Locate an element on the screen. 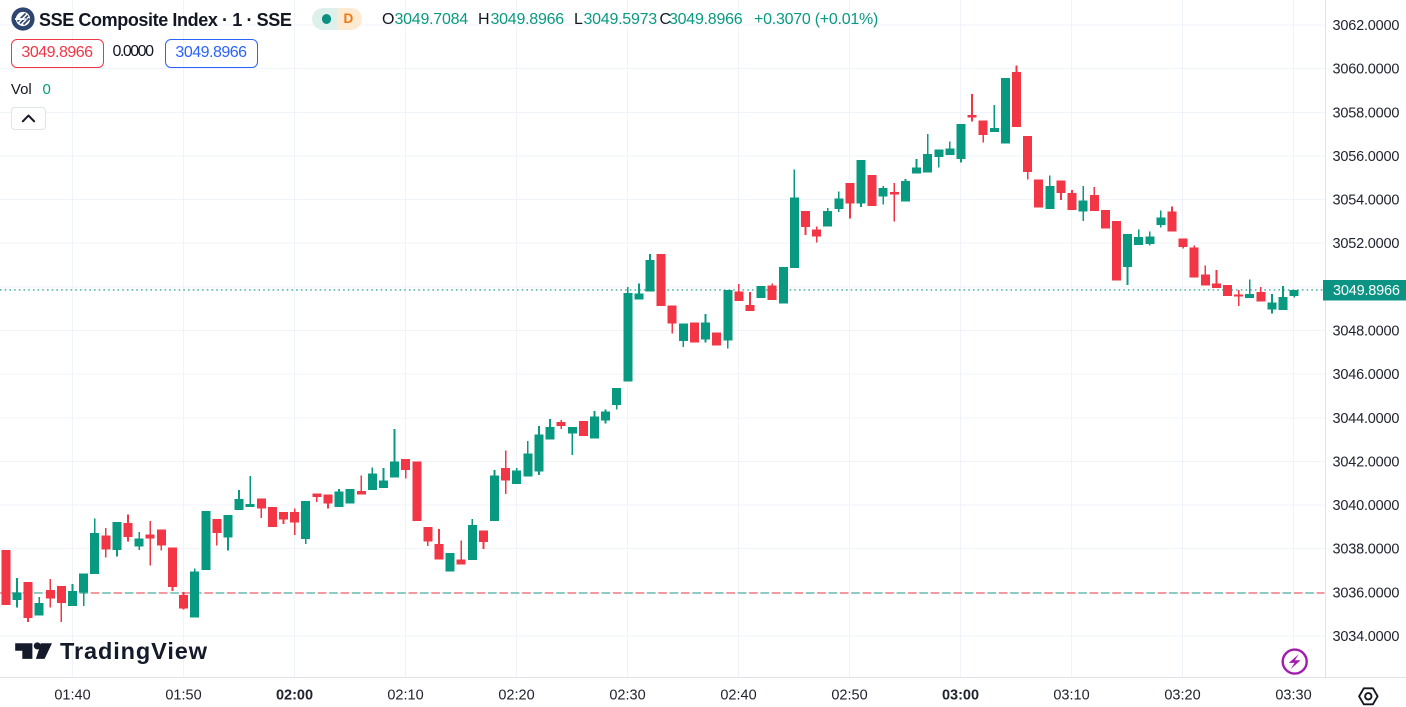  svg-text: 02:40 is located at coordinates (738, 696).